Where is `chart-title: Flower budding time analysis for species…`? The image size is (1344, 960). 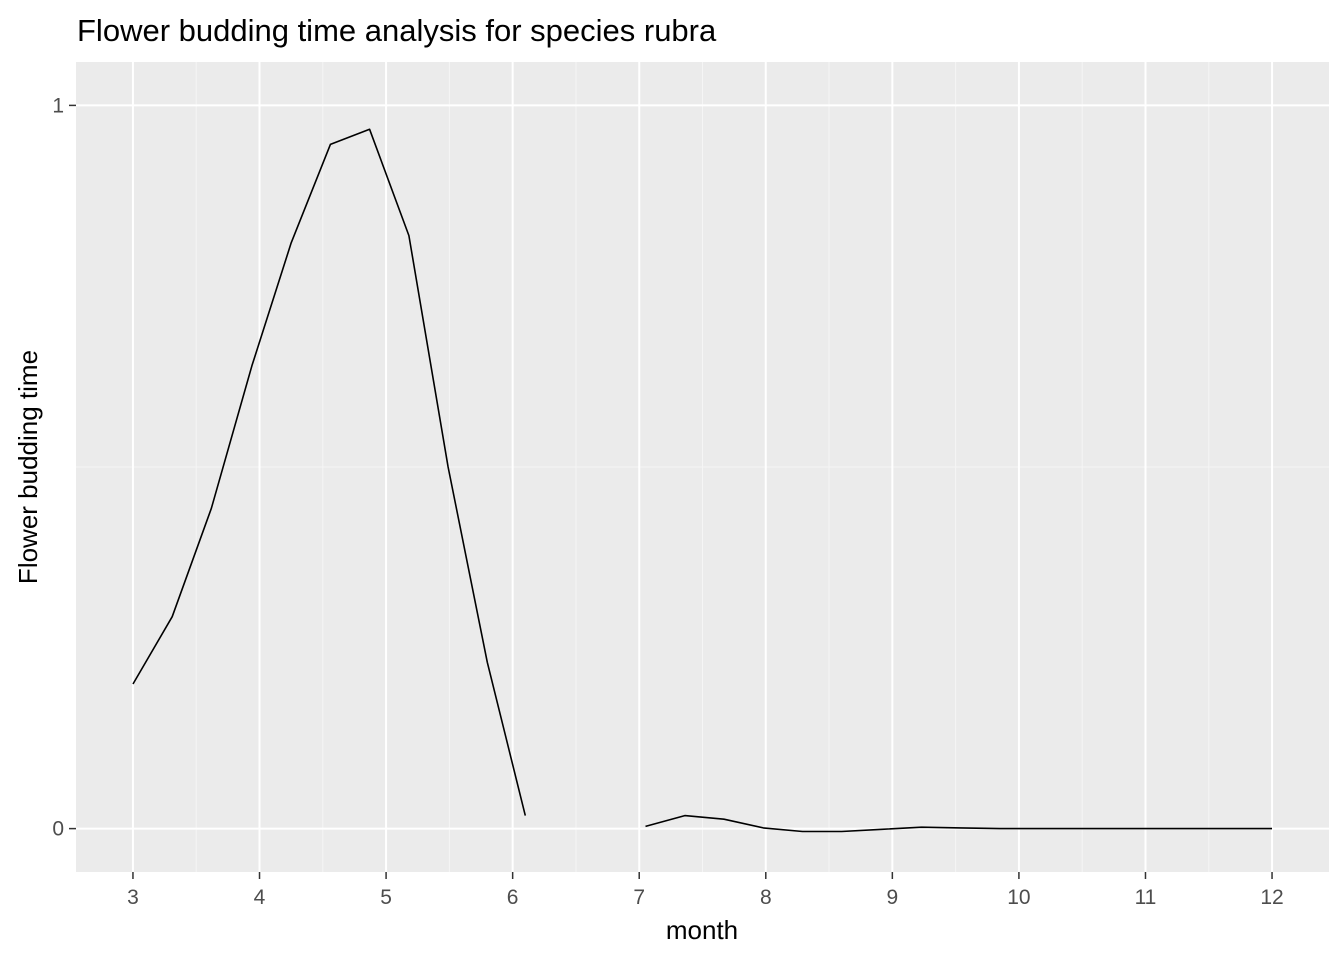 chart-title: Flower budding time analysis for species… is located at coordinates (397, 30).